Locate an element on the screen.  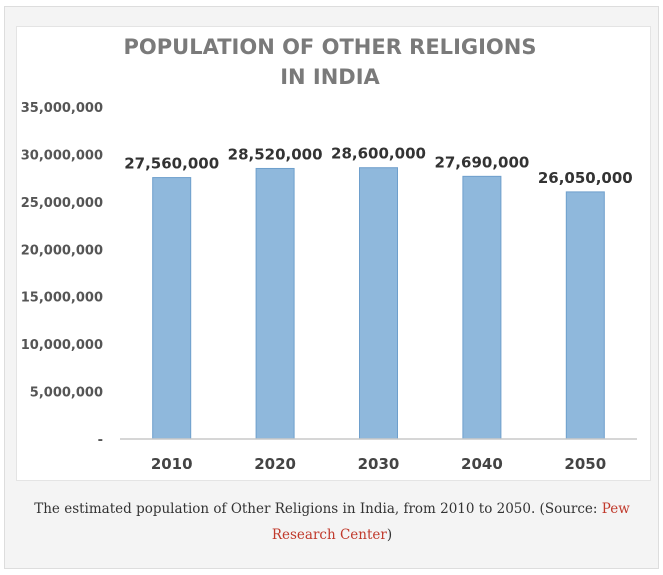
y-tick-label: - is located at coordinates (100, 440).